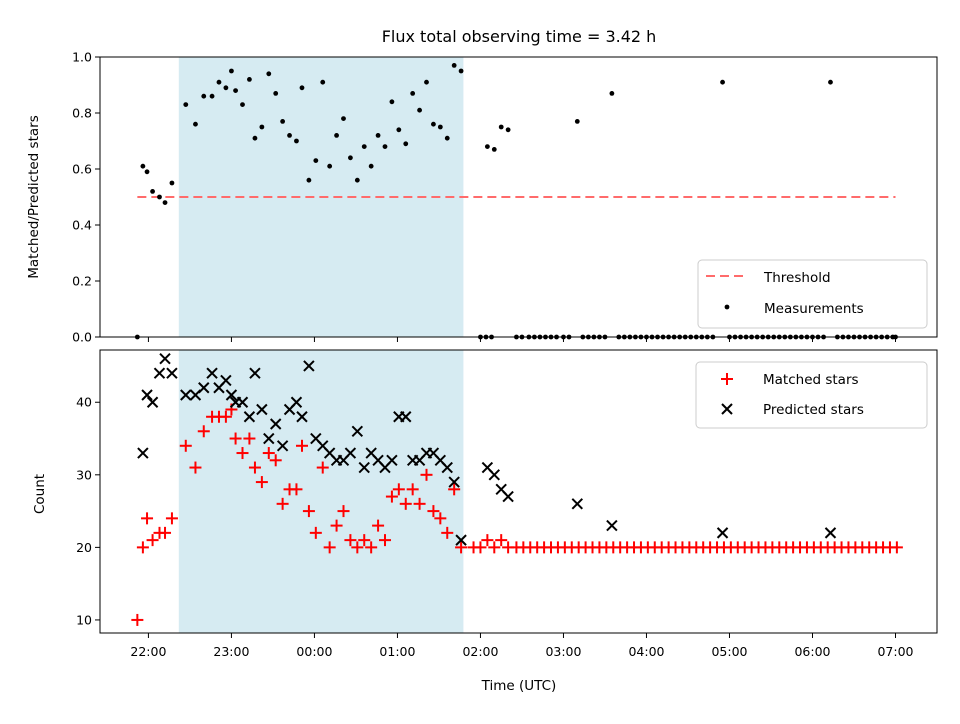 The image size is (960, 724). Describe the element at coordinates (727, 307) in the screenshot. I see `legend-measurements-swatch` at that location.